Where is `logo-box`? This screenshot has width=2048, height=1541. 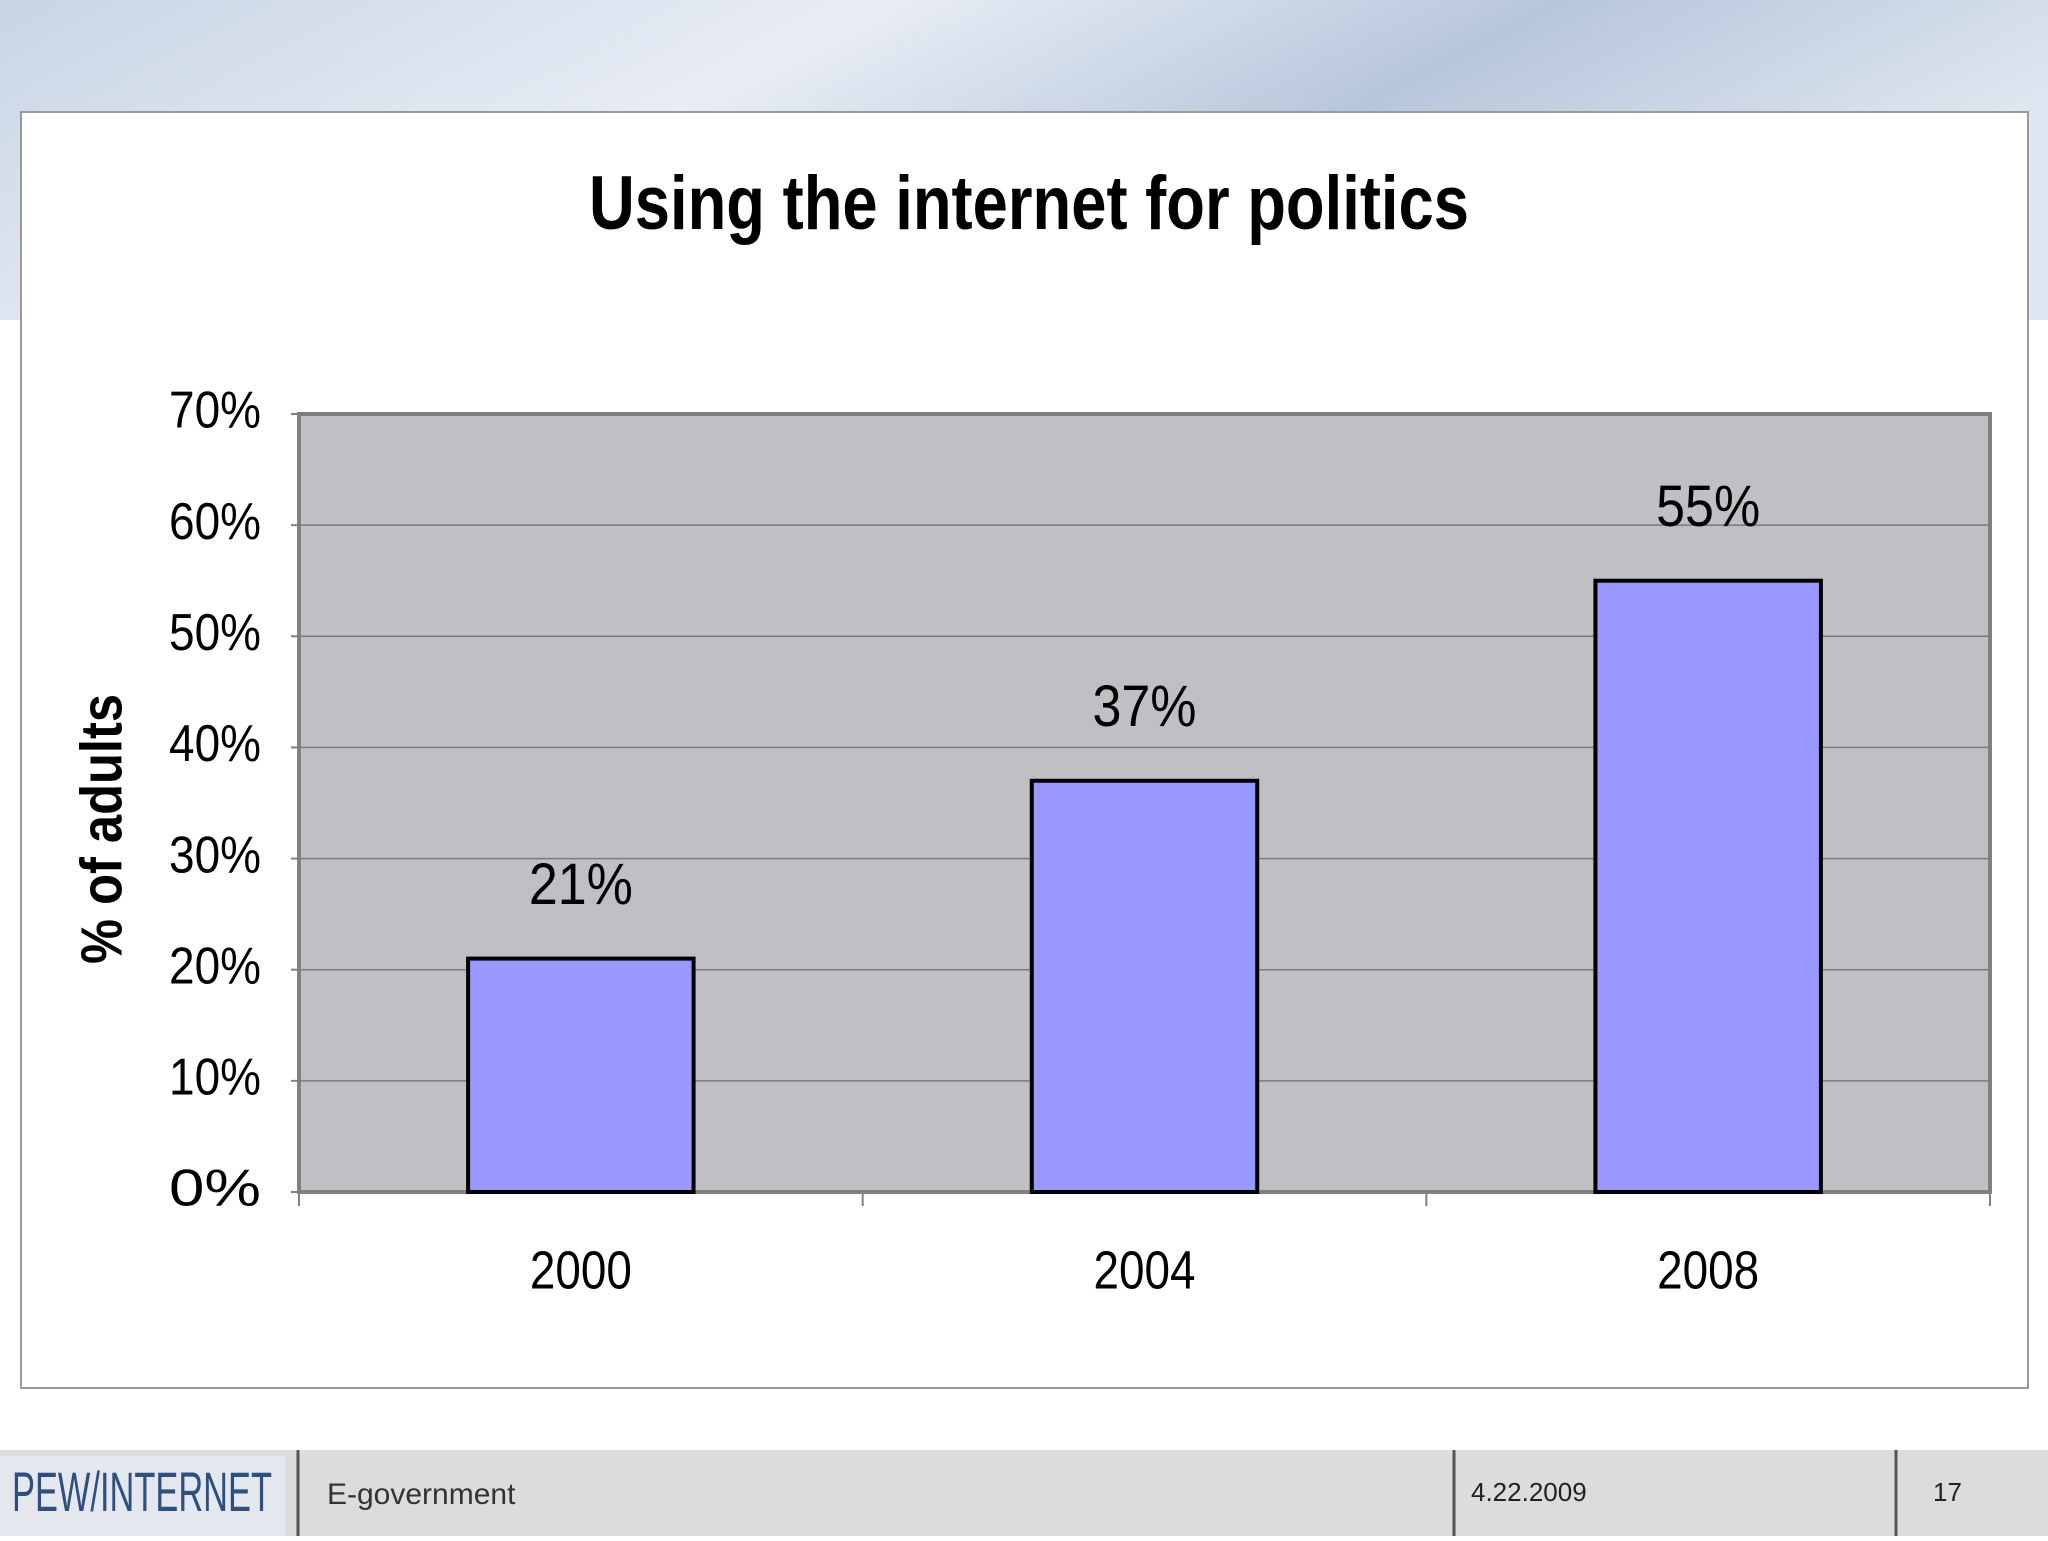 logo-box is located at coordinates (142, 1496).